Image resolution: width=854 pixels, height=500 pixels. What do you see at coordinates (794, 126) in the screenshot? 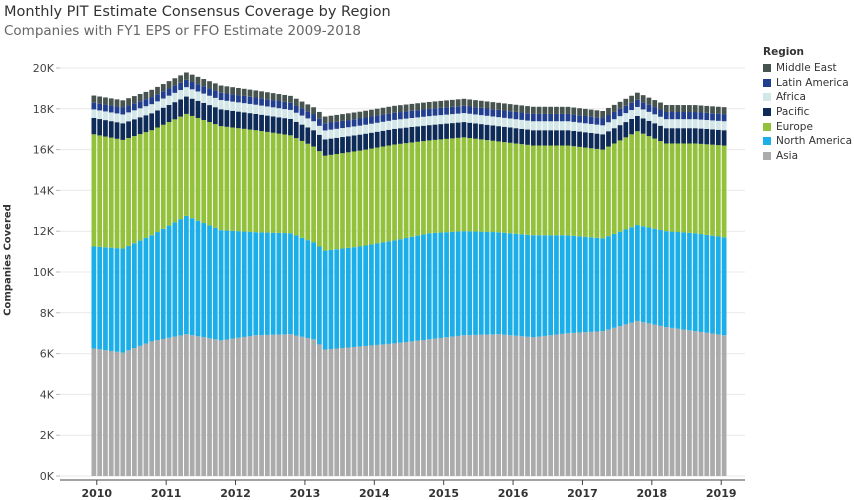
I see `legend-label: Europe` at bounding box center [794, 126].